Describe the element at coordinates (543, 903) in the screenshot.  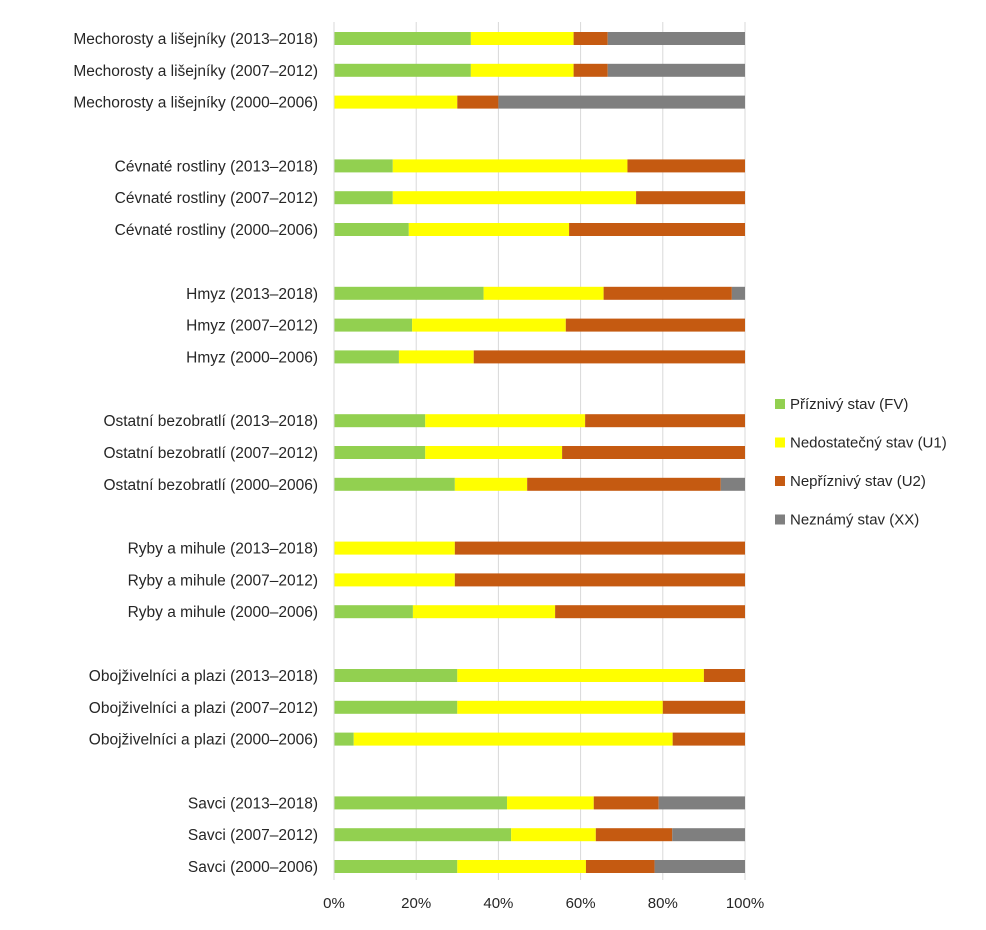
I see `x-tick-labels: 0% 20% 40% 60% 80% 100%` at that location.